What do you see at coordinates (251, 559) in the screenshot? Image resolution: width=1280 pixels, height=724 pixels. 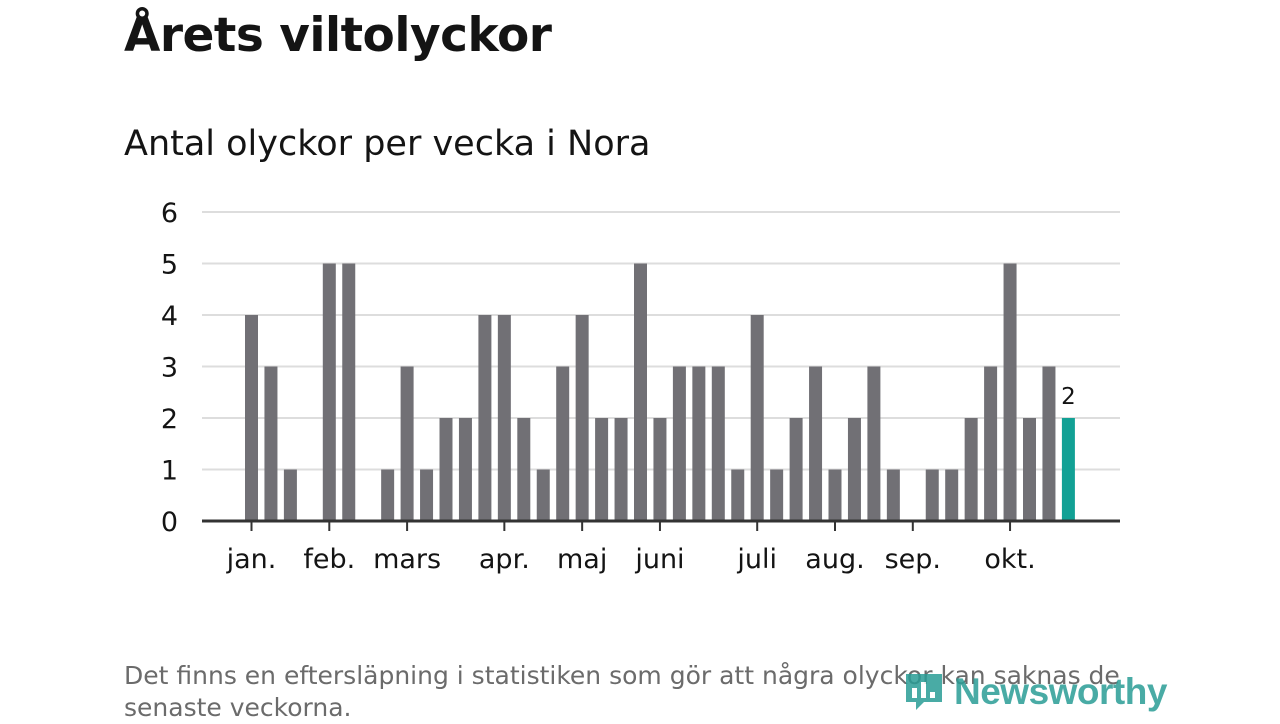 I see `x-tick-label: jan.` at bounding box center [251, 559].